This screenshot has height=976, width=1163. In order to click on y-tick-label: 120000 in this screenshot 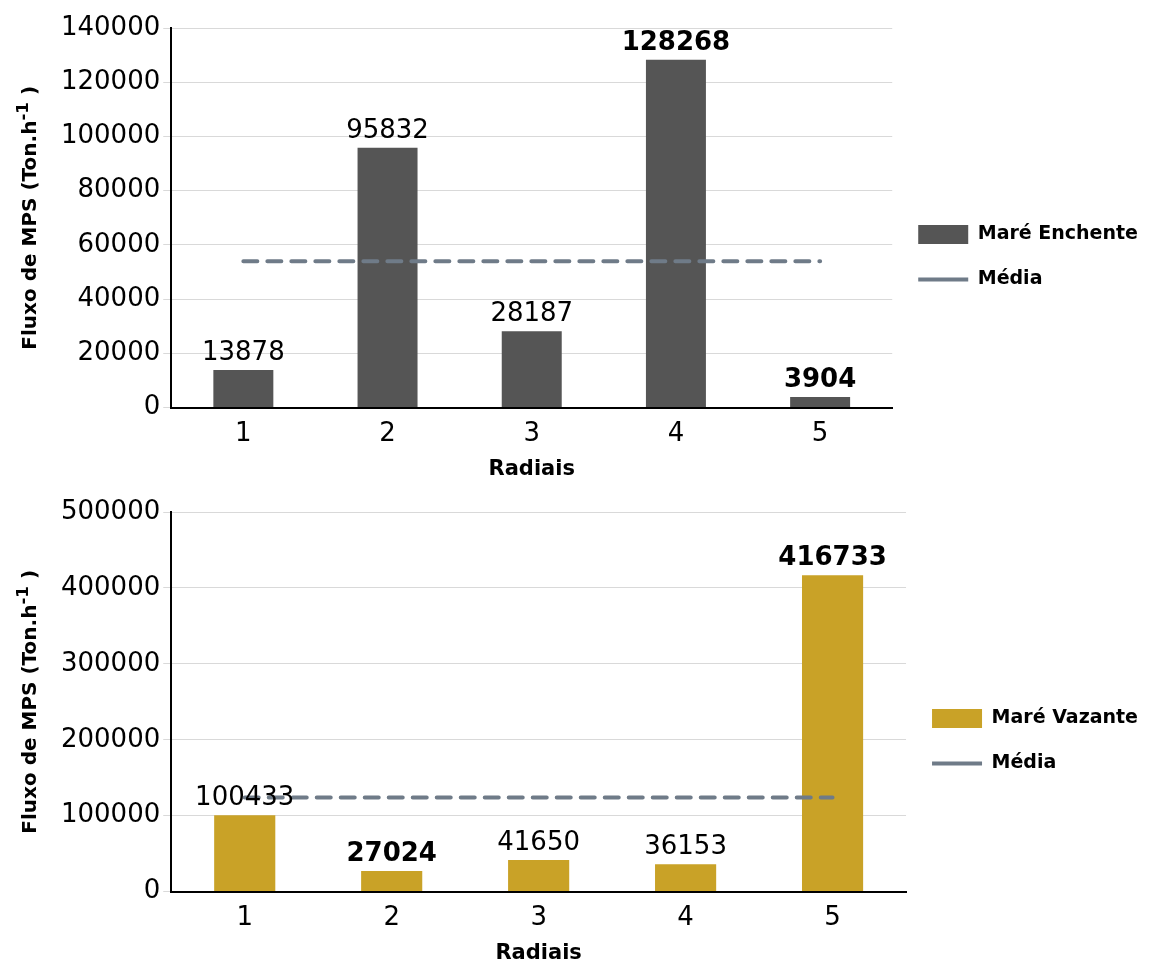, I will do `click(110, 79)`.